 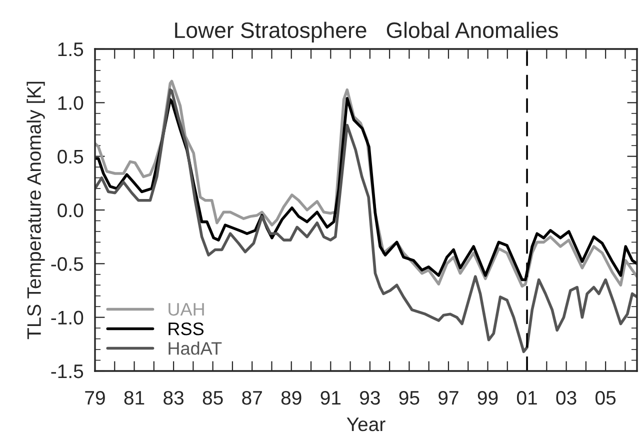 I want to click on y-axis-title: TLS Temperature Anomaly [K], so click(x=35, y=211).